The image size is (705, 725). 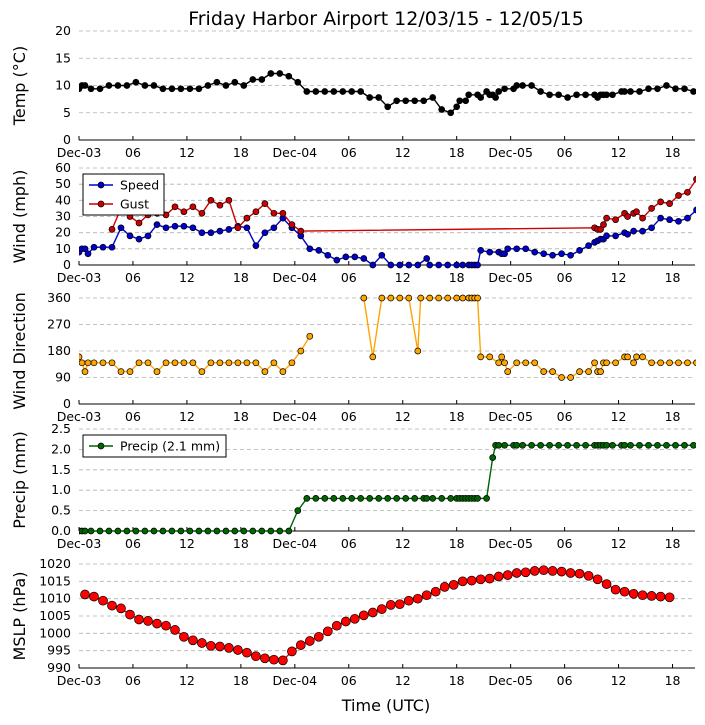 I want to click on y-tick-label: 0.0, so click(x=61, y=530).